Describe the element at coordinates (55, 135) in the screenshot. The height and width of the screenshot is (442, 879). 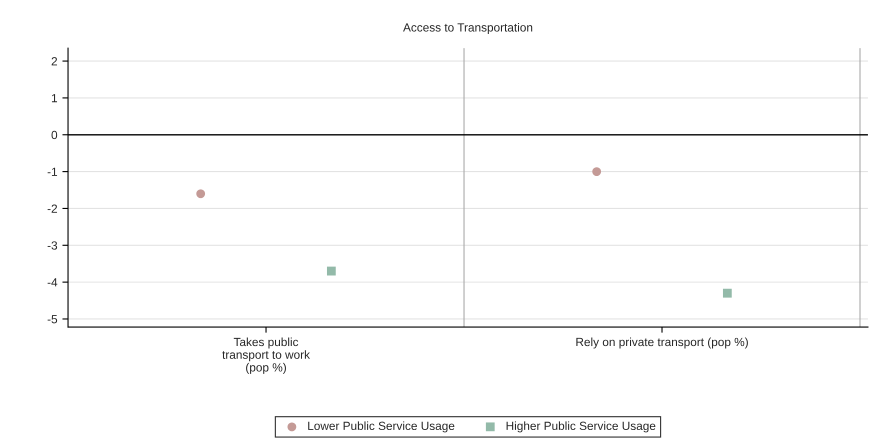
I see `y-tick-label: 0` at that location.